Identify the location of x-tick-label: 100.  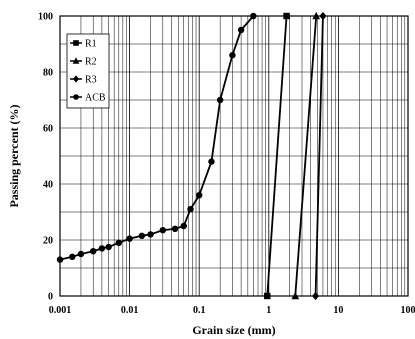
(408, 310).